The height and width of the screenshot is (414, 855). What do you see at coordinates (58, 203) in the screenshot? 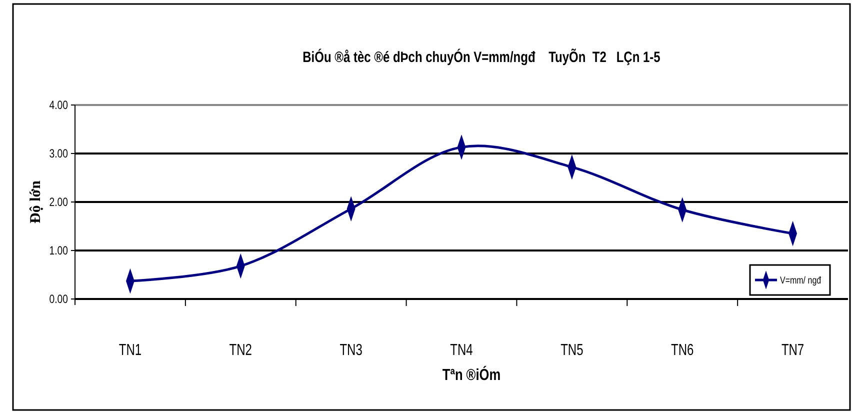
I see `y-tick-label: 2.00` at bounding box center [58, 203].